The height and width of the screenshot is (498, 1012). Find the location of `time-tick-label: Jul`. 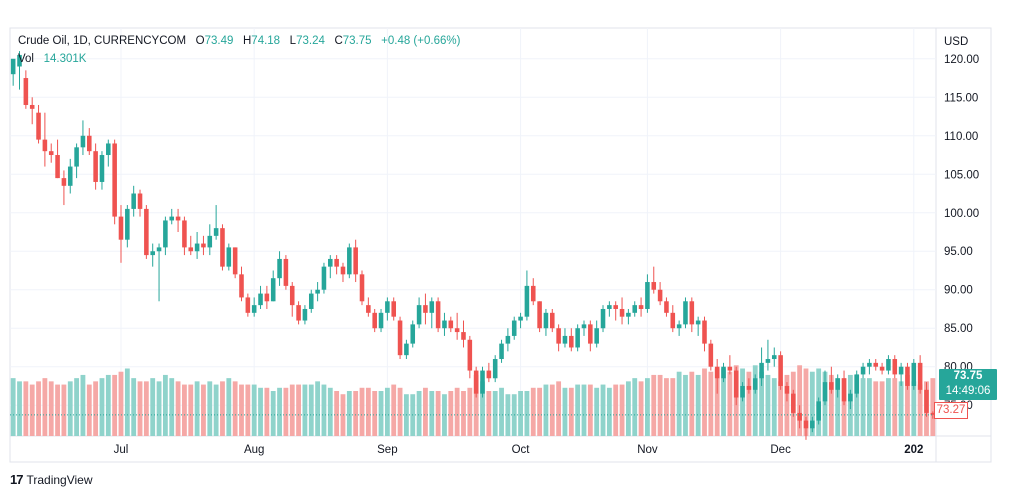

time-tick-label: Jul is located at coordinates (121, 450).